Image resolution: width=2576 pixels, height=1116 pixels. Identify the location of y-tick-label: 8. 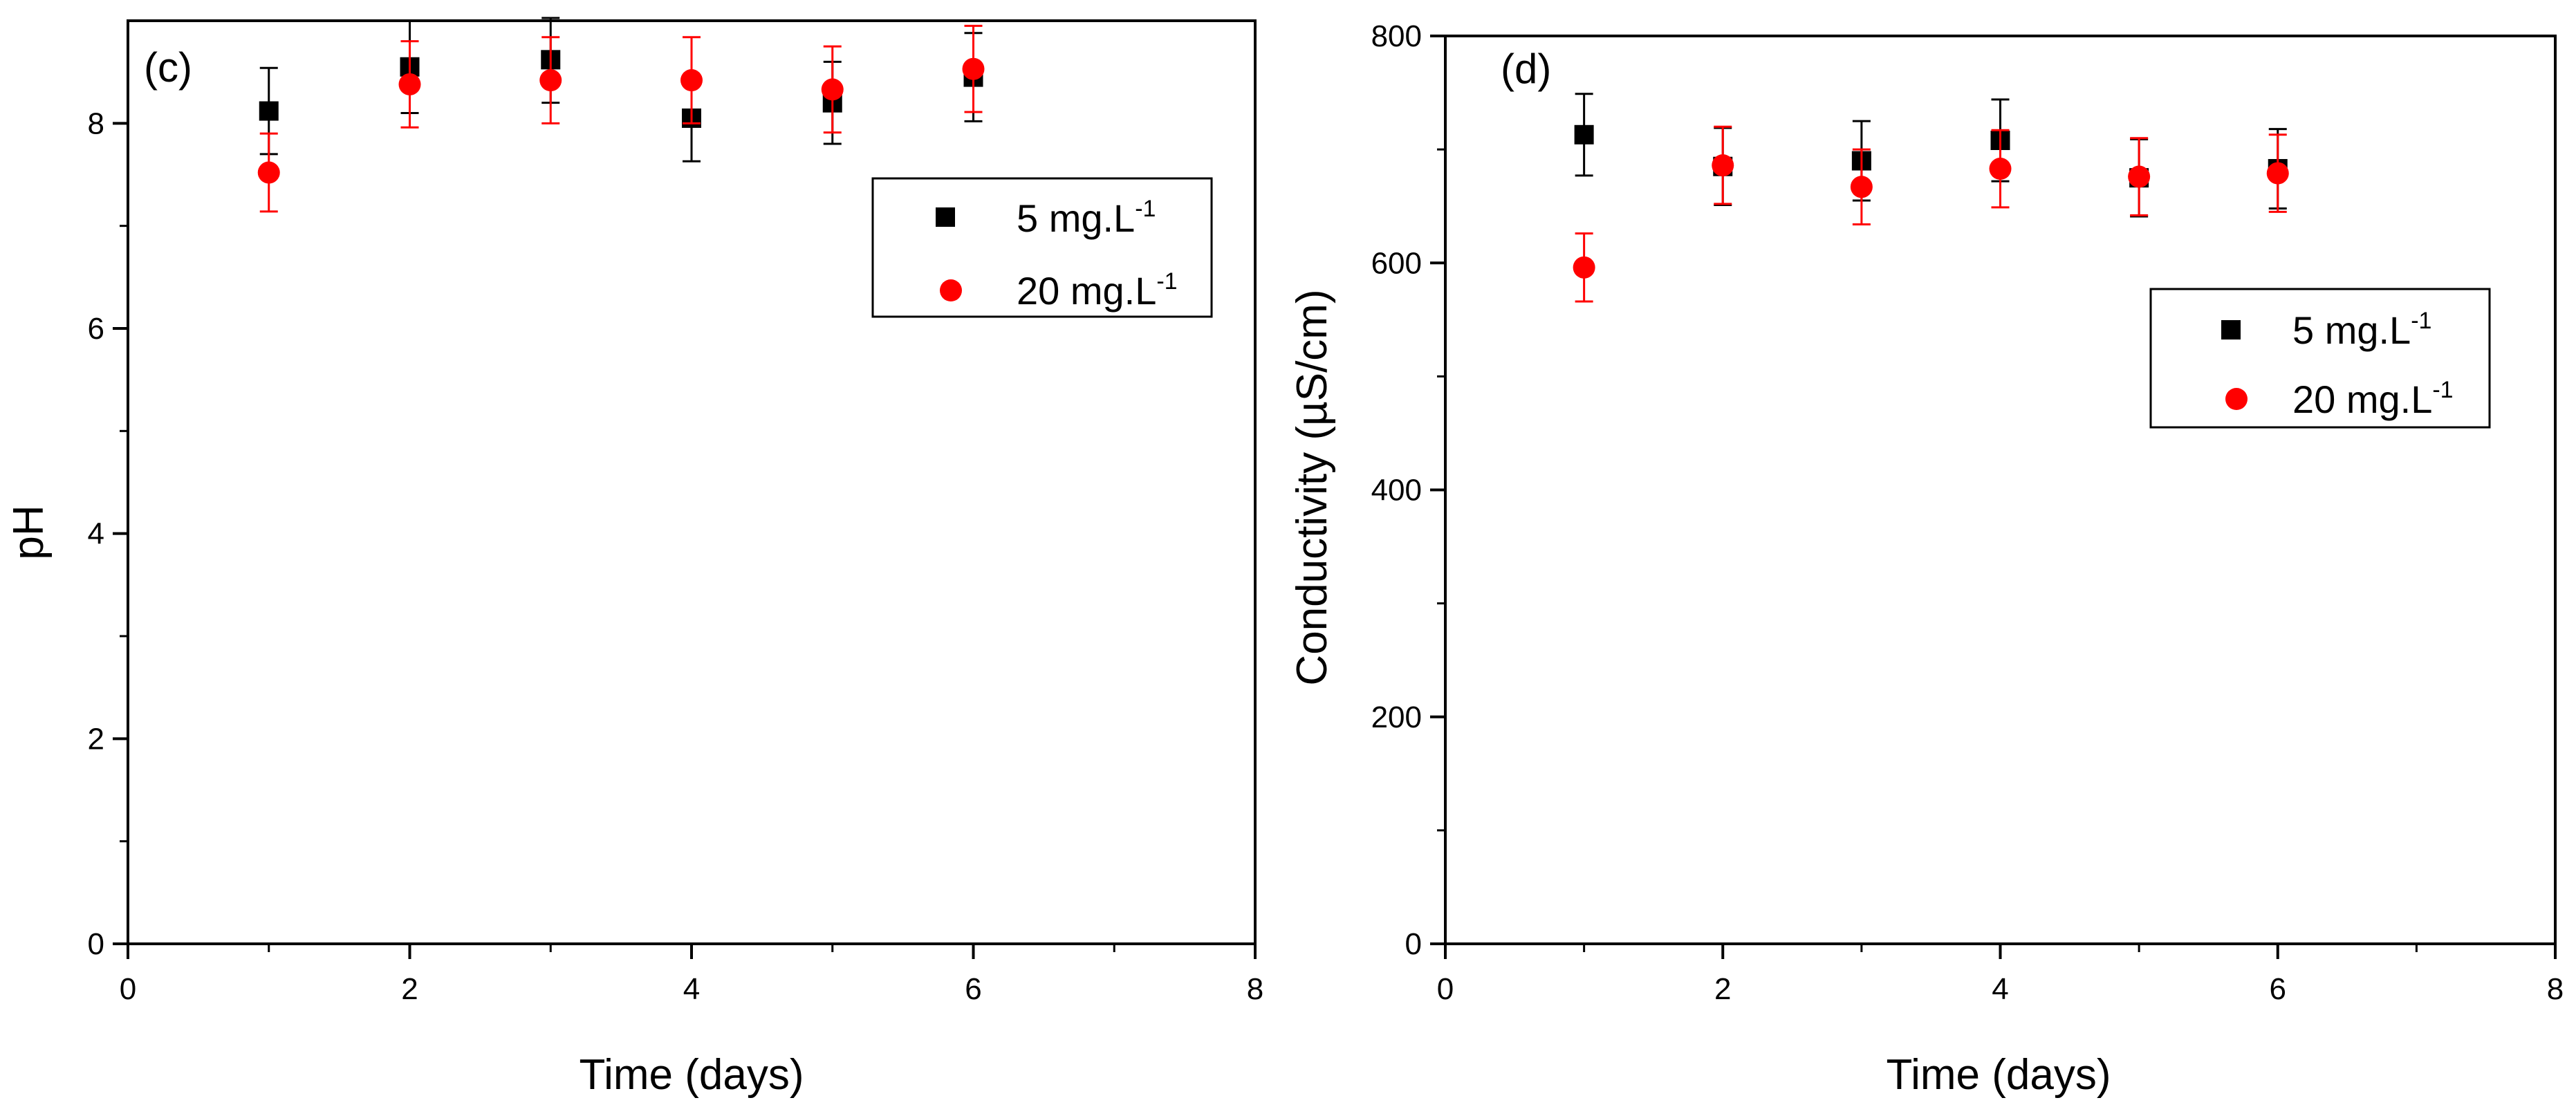
(96, 123).